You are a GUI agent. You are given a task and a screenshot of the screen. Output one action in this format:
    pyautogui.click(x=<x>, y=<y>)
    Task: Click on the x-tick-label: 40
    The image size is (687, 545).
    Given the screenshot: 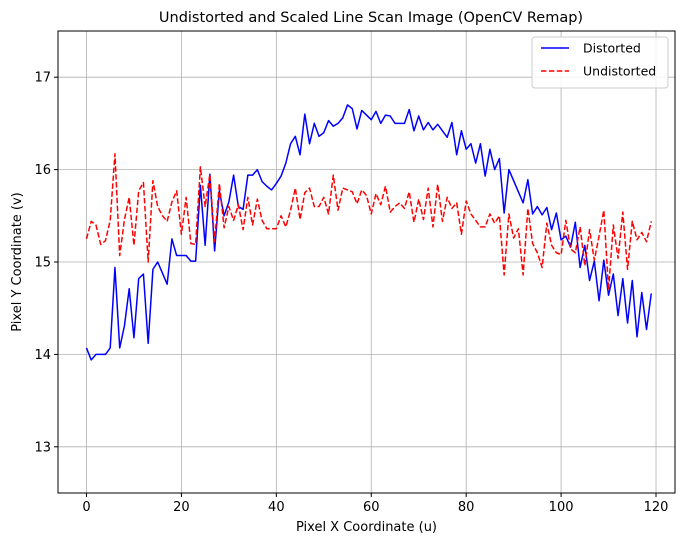 What is the action you would take?
    pyautogui.click(x=276, y=507)
    